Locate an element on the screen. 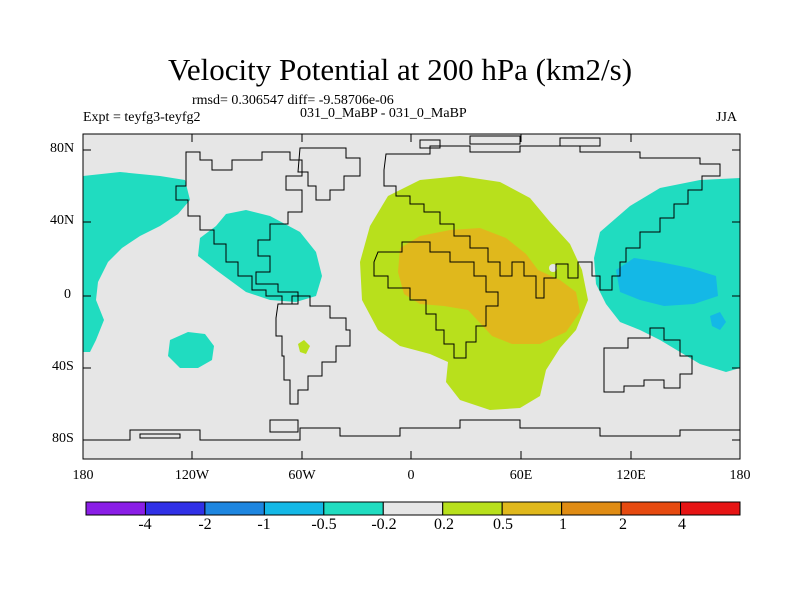 This screenshot has height=600, width=800. stats-label: rmsd= 0.306547 diff= -9.58706e-06 is located at coordinates (293, 100).